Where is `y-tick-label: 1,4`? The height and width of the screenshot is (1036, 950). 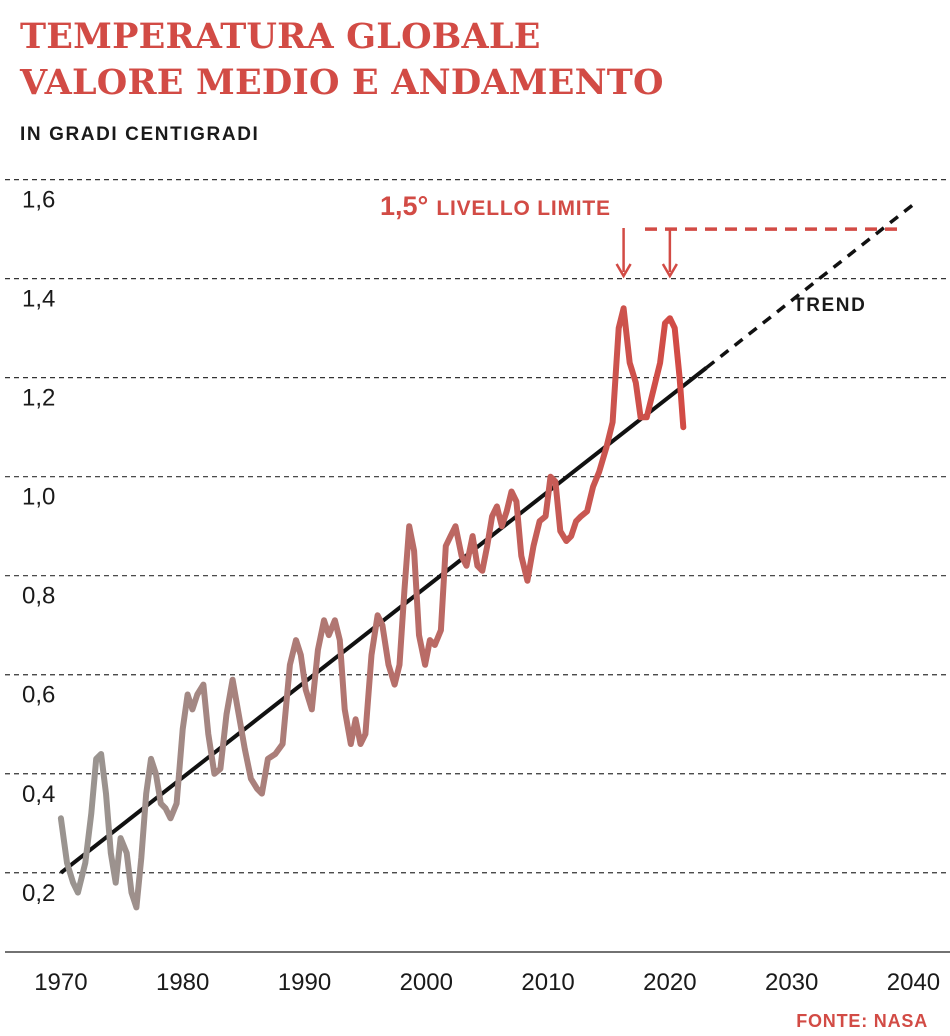
y-tick-label: 1,4 is located at coordinates (38, 299).